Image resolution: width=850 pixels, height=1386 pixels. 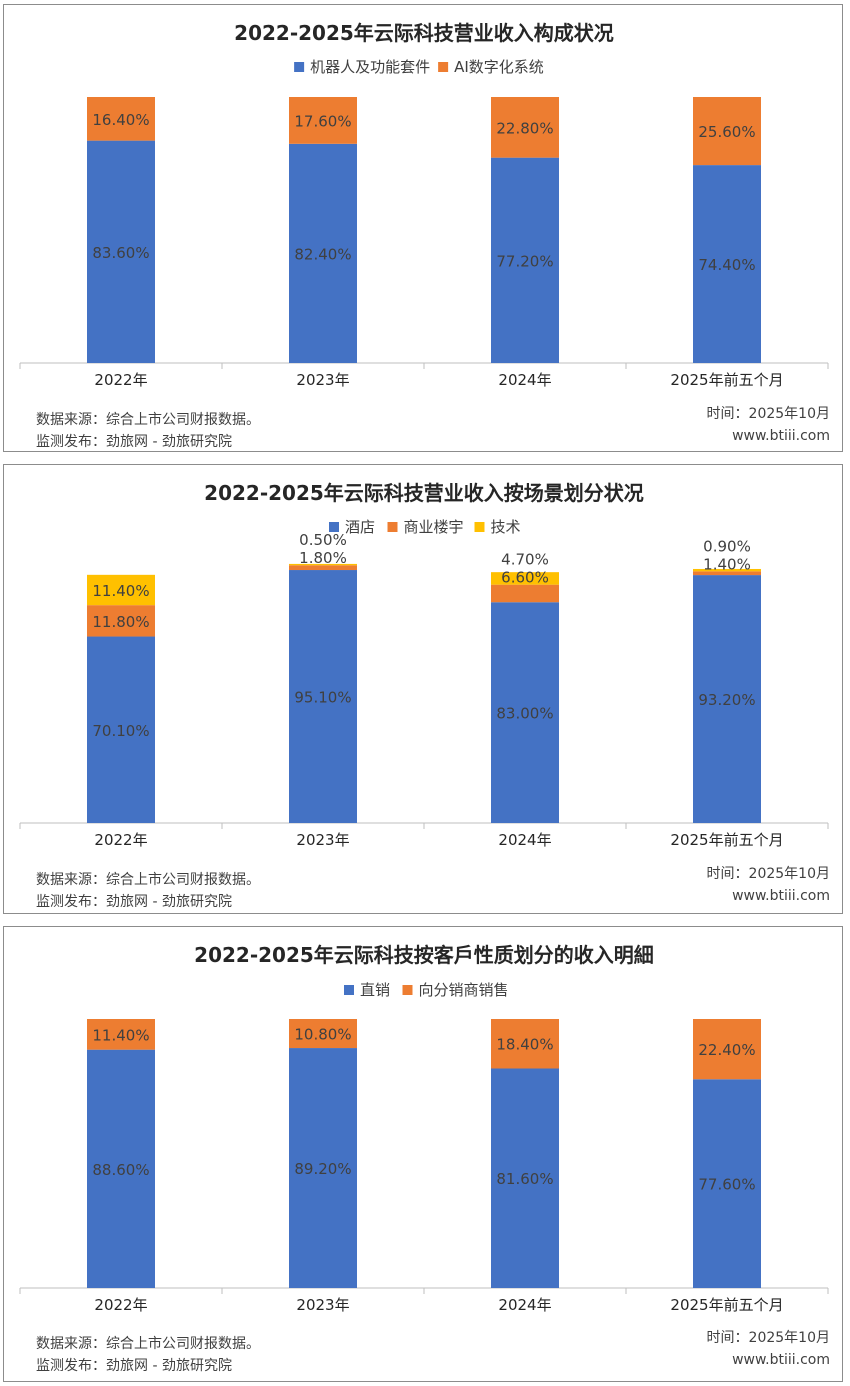 I want to click on data-label: 11.80%, so click(x=120, y=622).